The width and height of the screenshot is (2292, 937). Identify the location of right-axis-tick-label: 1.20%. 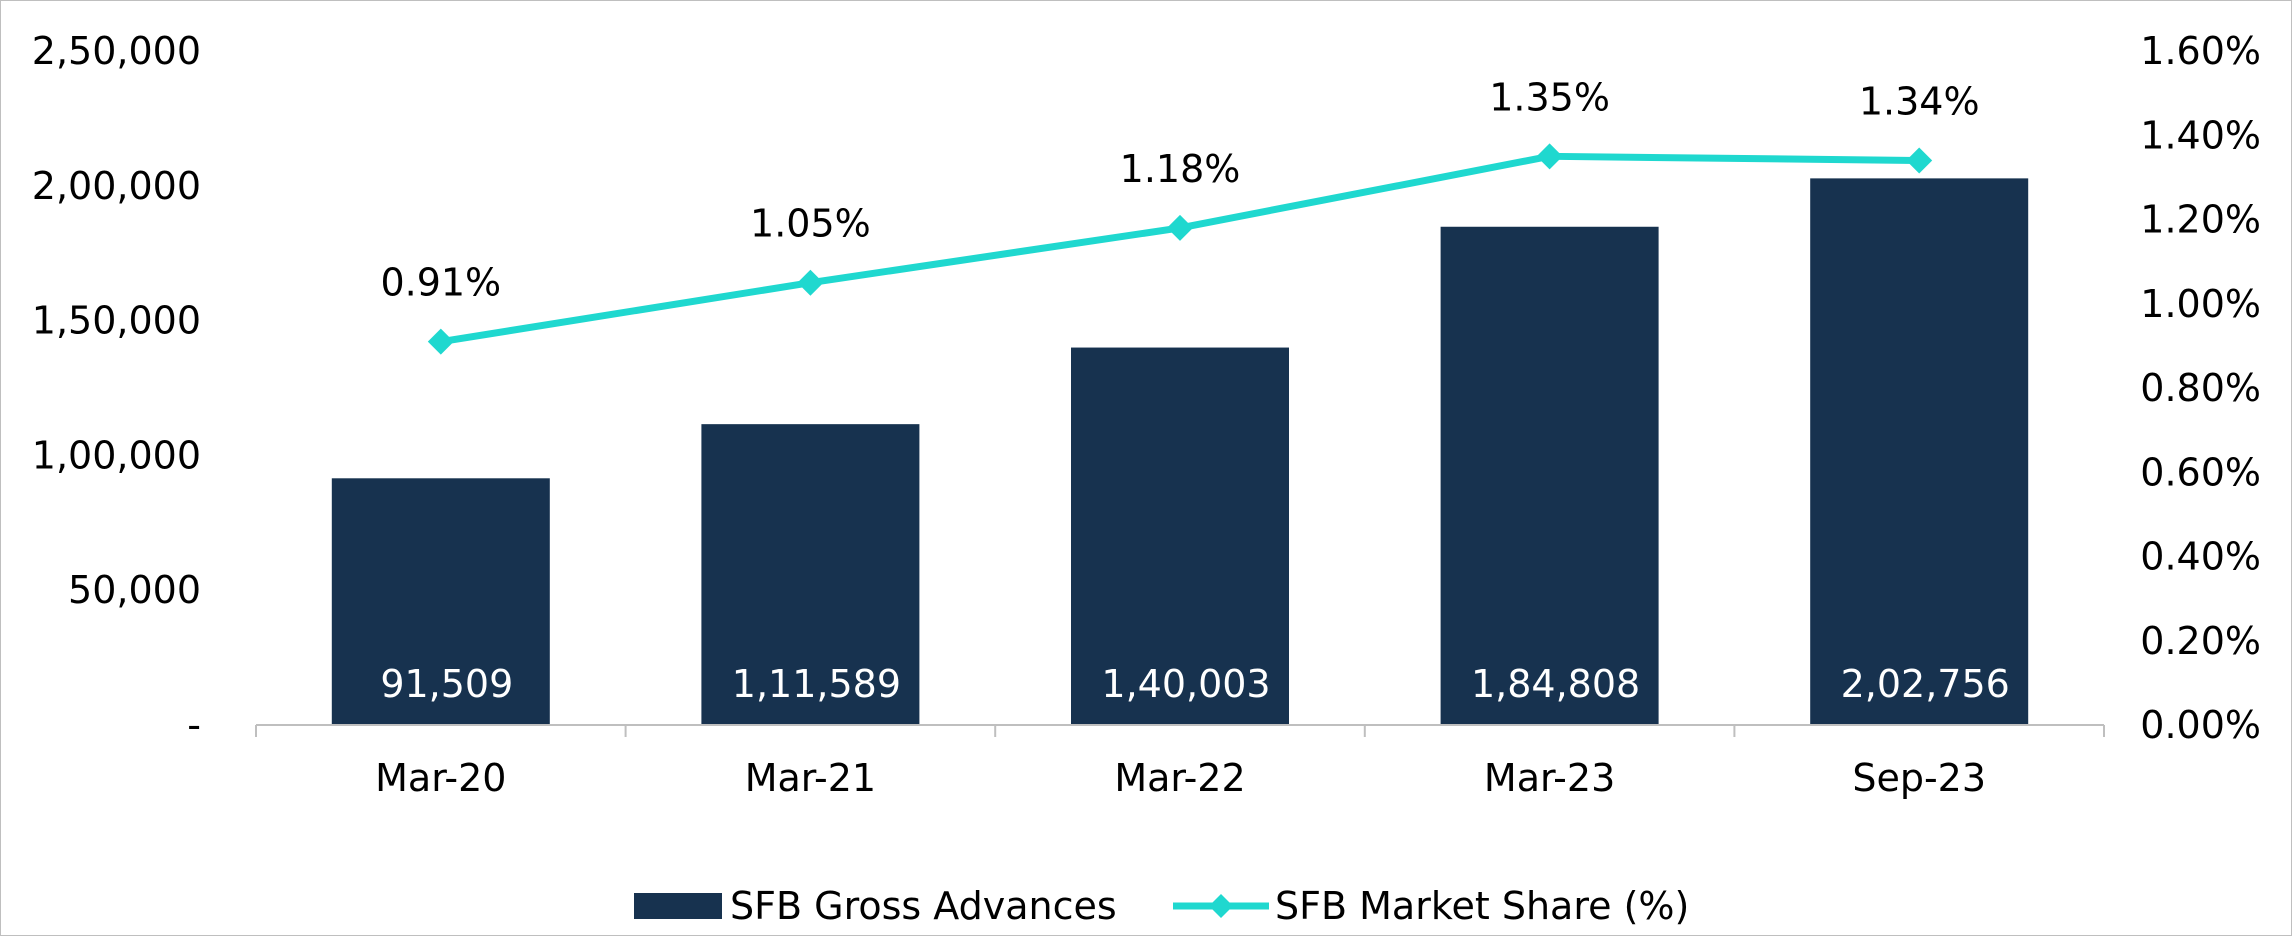
(2200, 220).